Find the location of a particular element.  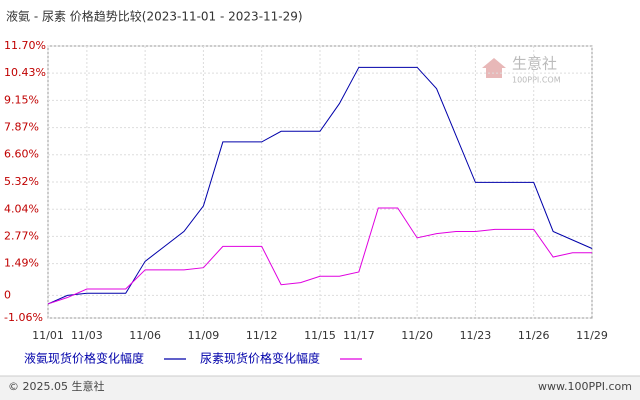

watermark: 生意社 is located at coordinates (534, 64).